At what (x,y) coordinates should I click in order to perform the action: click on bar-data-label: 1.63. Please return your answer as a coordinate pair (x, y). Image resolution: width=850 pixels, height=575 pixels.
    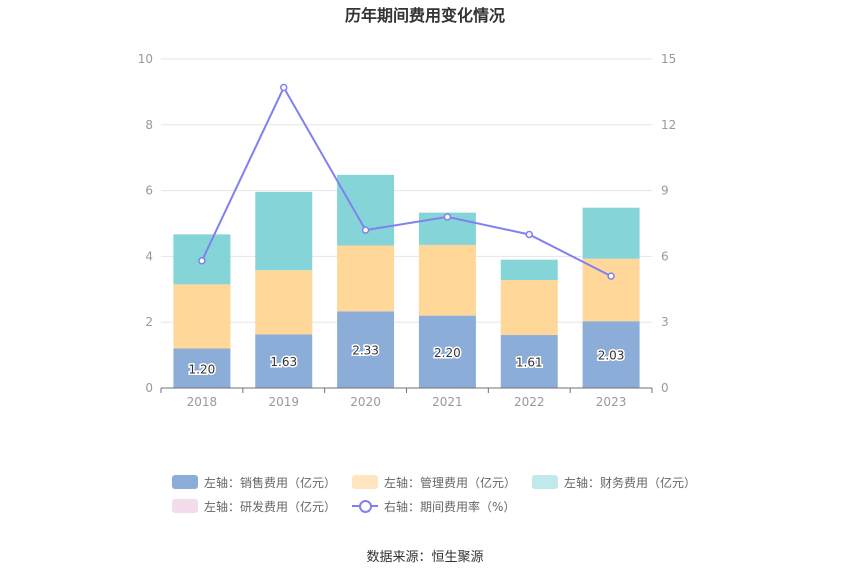
    Looking at the image, I should click on (283, 362).